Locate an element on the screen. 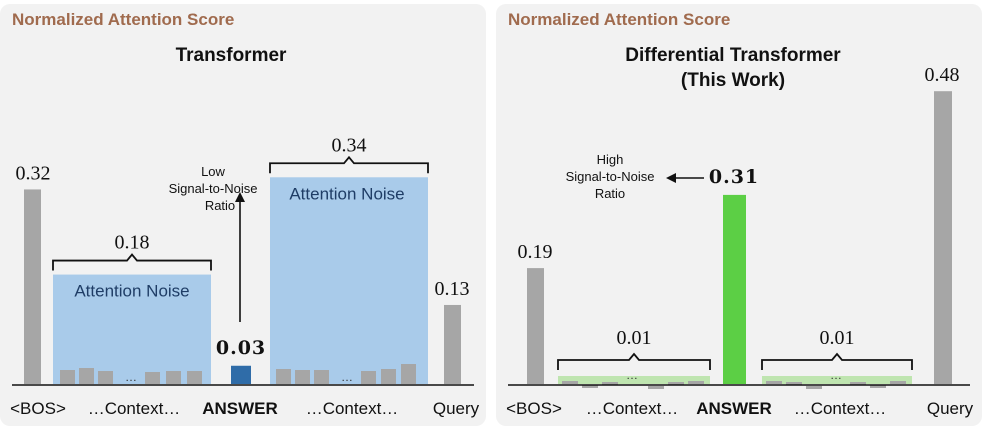 The width and height of the screenshot is (982, 430). value-label-context-1: 0.01 is located at coordinates (634, 338).